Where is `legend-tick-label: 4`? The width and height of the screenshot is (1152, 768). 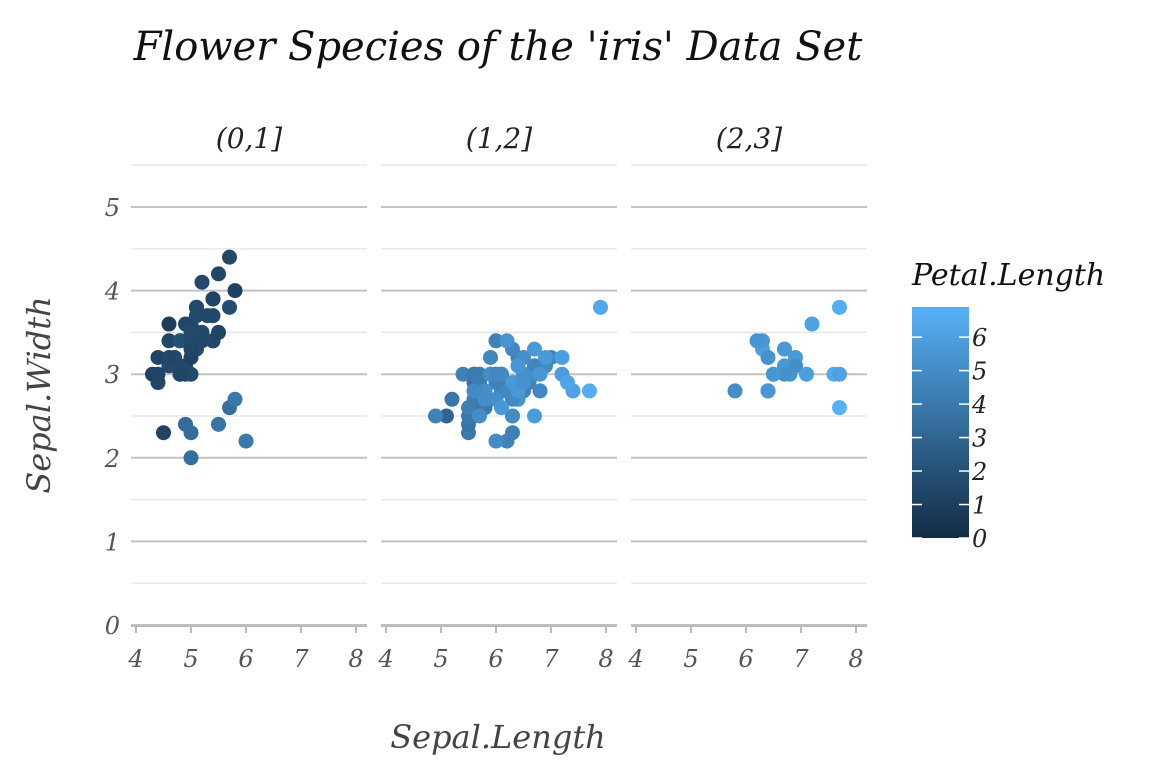 legend-tick-label: 4 is located at coordinates (979, 405).